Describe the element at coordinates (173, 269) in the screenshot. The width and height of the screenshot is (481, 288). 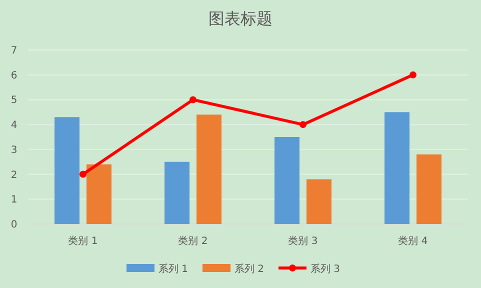
I see `legend-label: 系列 1` at that location.